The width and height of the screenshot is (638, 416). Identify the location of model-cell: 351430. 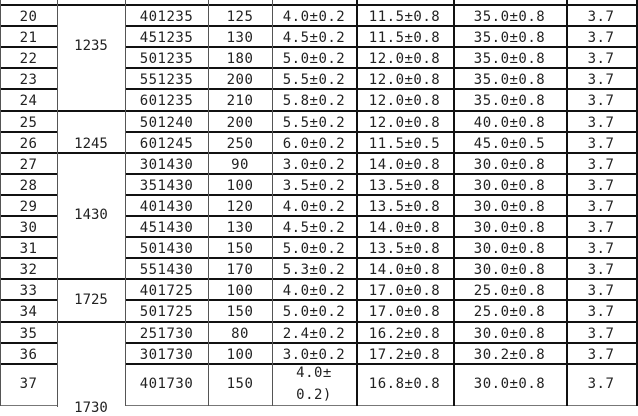
(166, 185).